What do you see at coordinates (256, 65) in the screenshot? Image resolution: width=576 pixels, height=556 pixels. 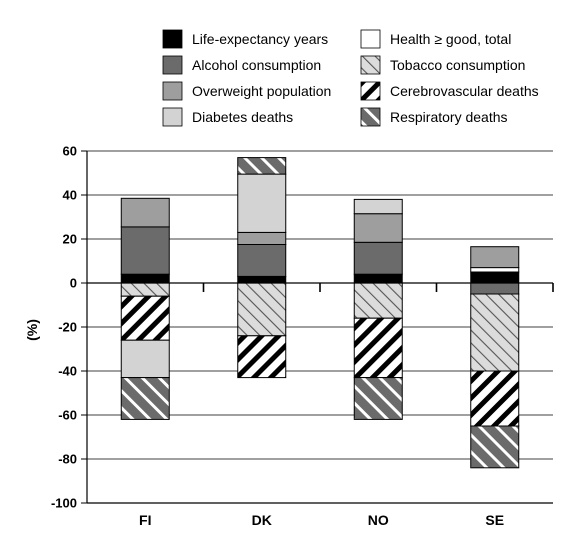 I see `legend-label-alcohol-consumption: Alcohol consumption` at bounding box center [256, 65].